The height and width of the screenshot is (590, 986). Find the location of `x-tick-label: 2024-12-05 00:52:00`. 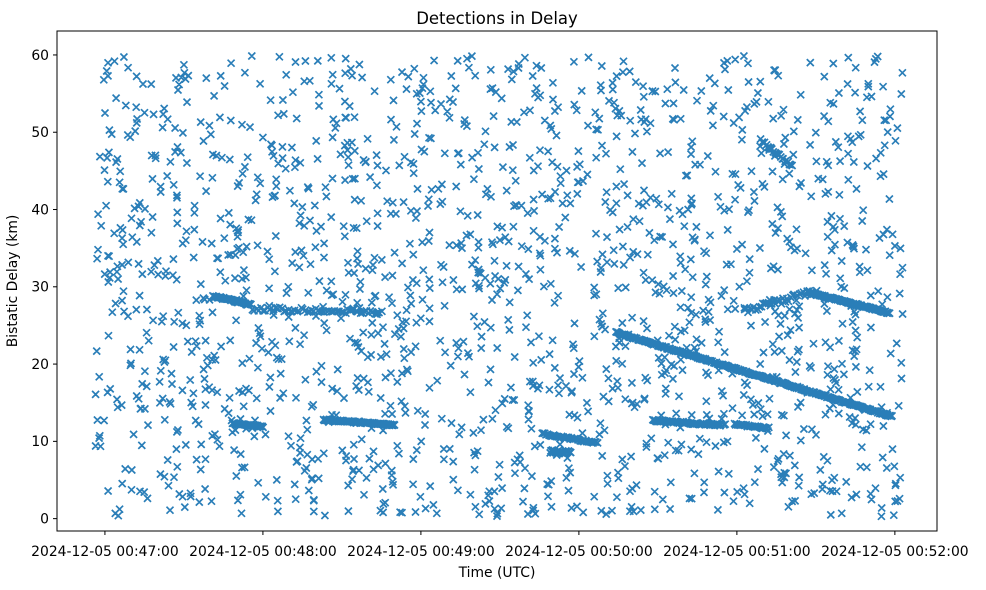

x-tick-label: 2024-12-05 00:52:00 is located at coordinates (895, 552).